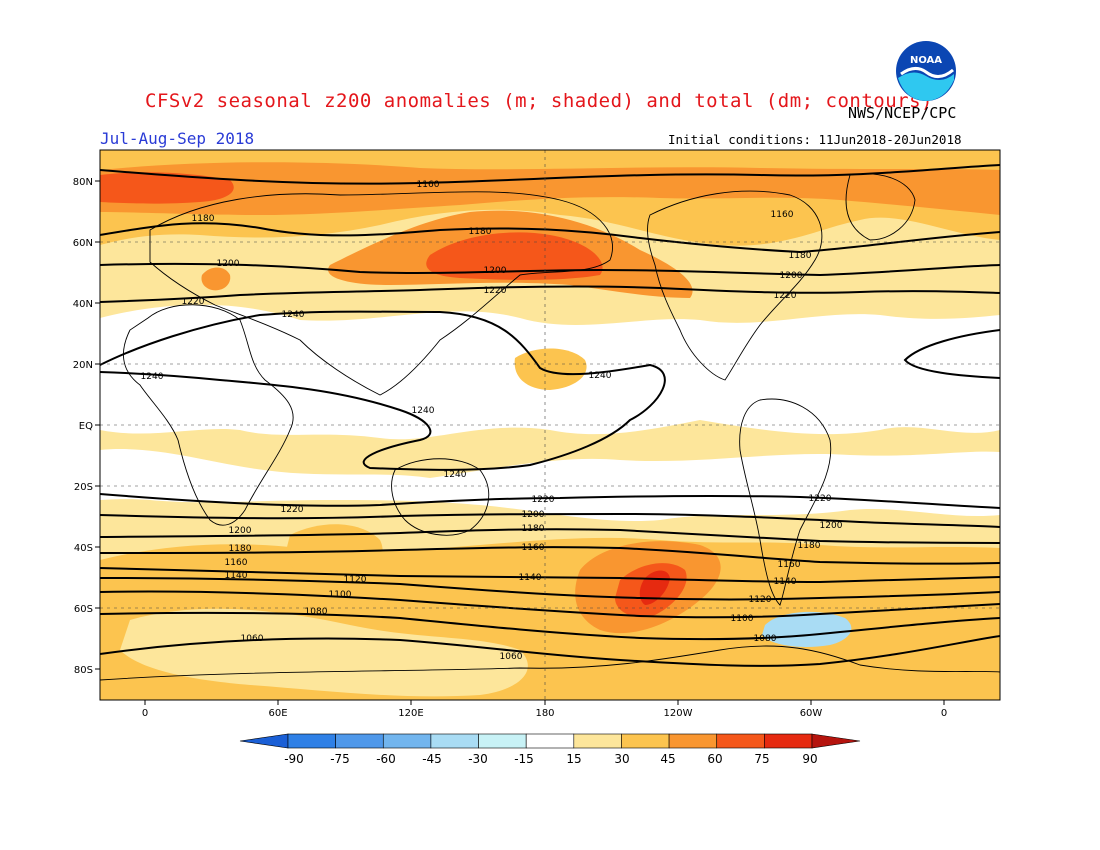 This screenshot has height=850, width=1100. What do you see at coordinates (334, 554) in the screenshot?
I see `anomaly-30-indian-ocean` at bounding box center [334, 554].